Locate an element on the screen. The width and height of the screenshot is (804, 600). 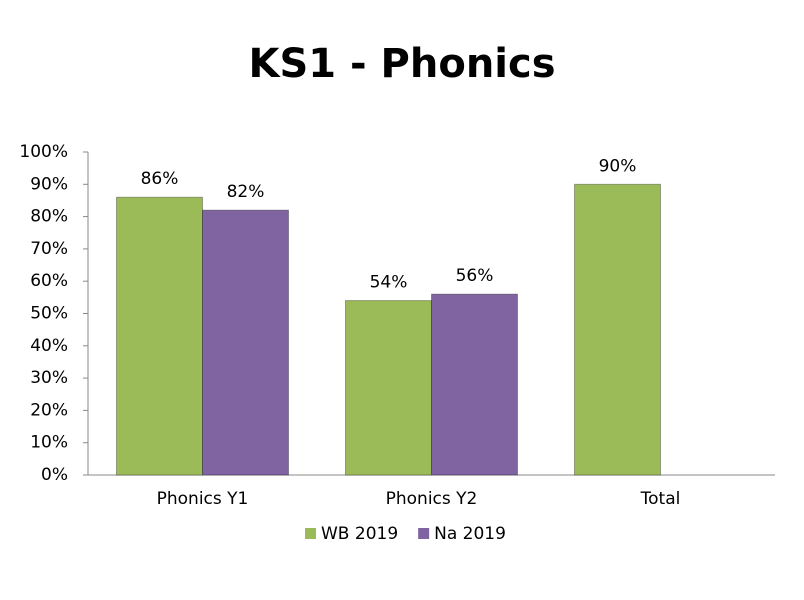
y-tick-label: 100% is located at coordinates (43, 152).